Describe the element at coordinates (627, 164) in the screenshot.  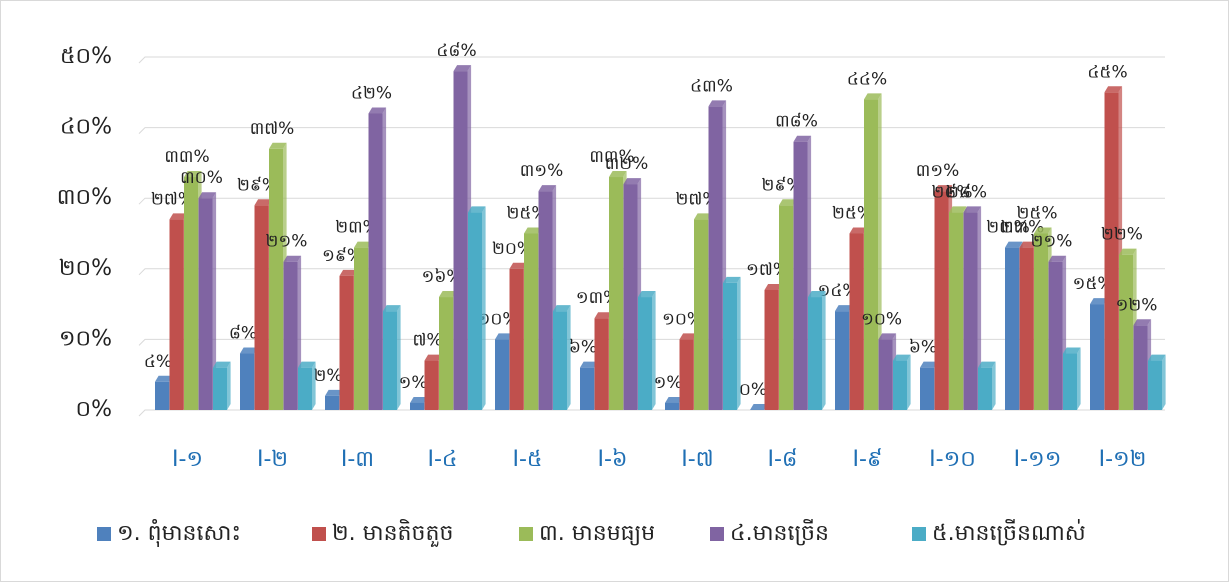
I see `value-label: ៣២%` at that location.